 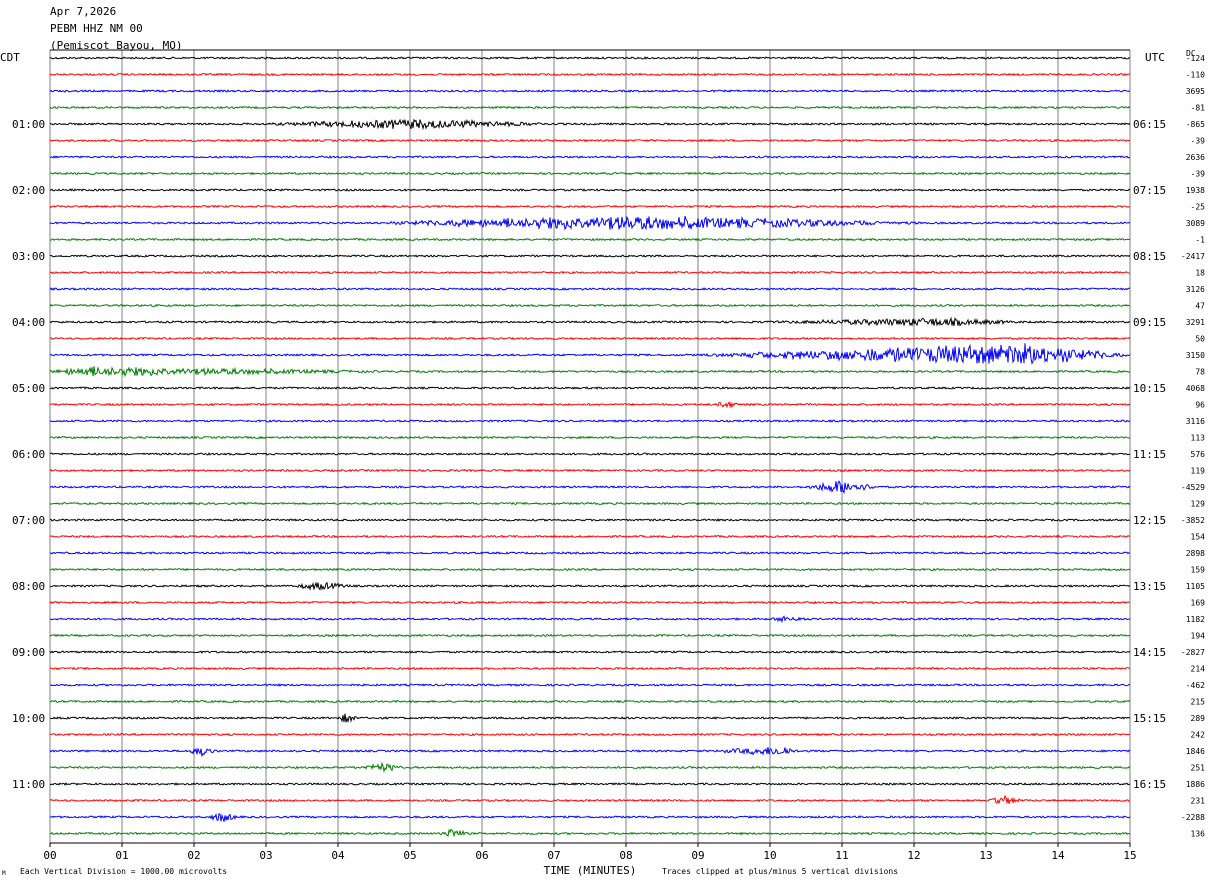 I want to click on dc-offset-label: 194, so click(x=1198, y=636).